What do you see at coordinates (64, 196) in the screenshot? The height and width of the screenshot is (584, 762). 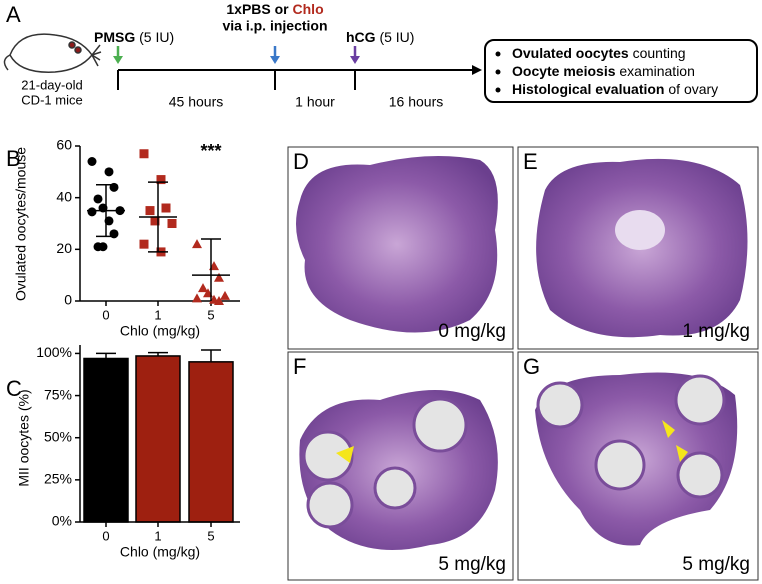 I see `y-tick-label: 40` at bounding box center [64, 196].